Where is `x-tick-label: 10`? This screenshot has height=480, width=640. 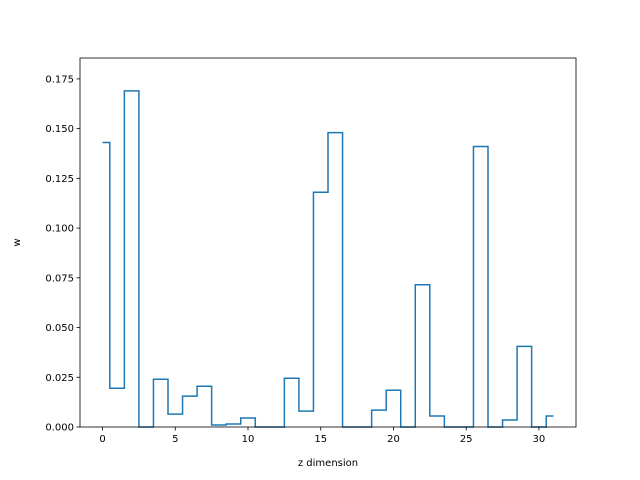
x-tick-label: 10 is located at coordinates (248, 439).